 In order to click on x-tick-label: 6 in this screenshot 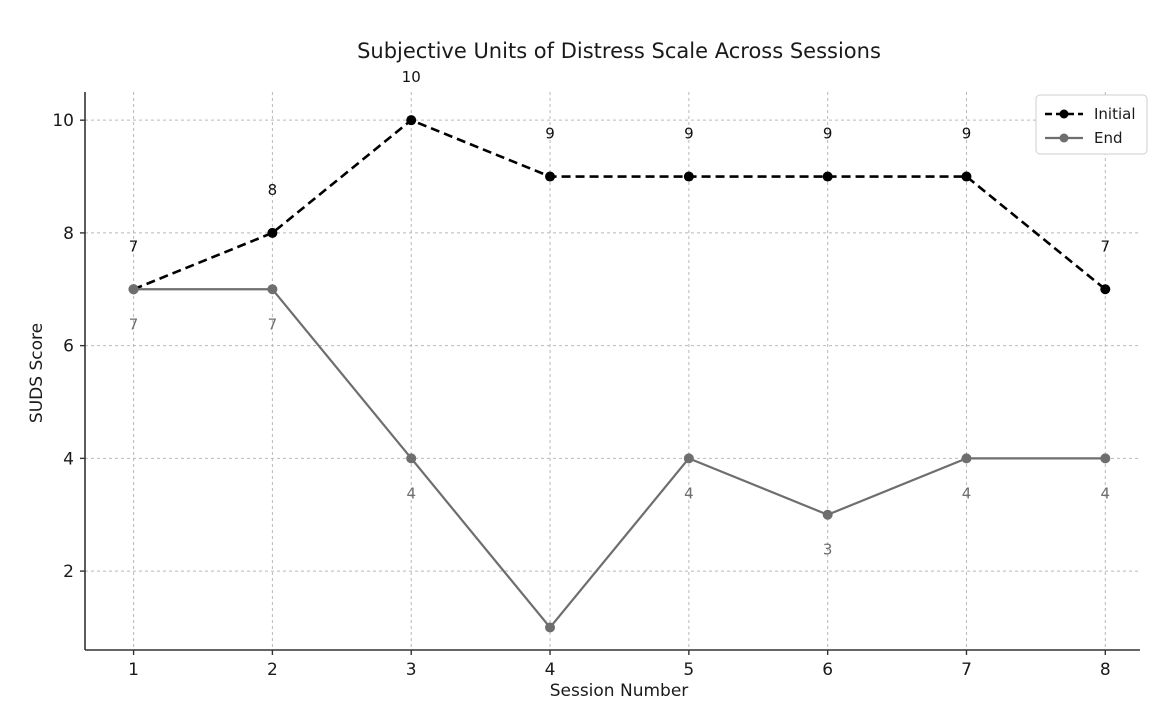, I will do `click(827, 670)`.